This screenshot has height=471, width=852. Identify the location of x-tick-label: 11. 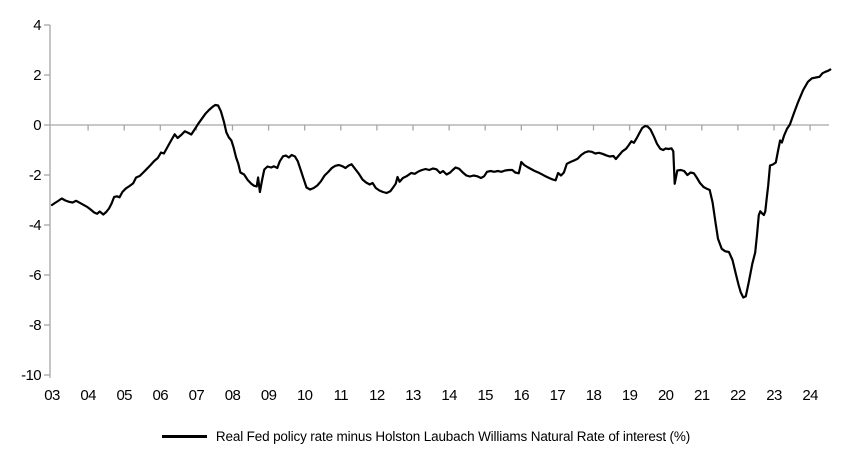
(341, 395).